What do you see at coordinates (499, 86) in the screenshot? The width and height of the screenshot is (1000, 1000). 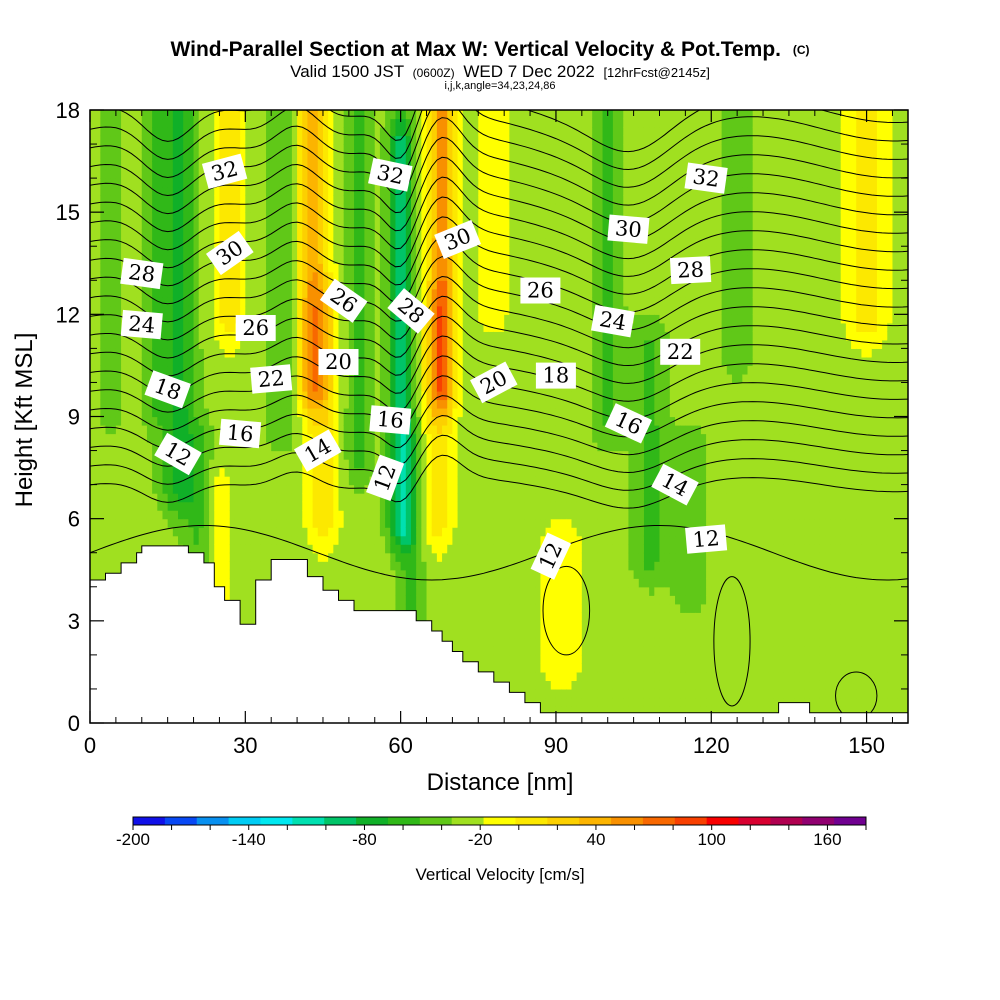 I see `chart-indices: i,j,k,angle=34,23,24,86` at bounding box center [499, 86].